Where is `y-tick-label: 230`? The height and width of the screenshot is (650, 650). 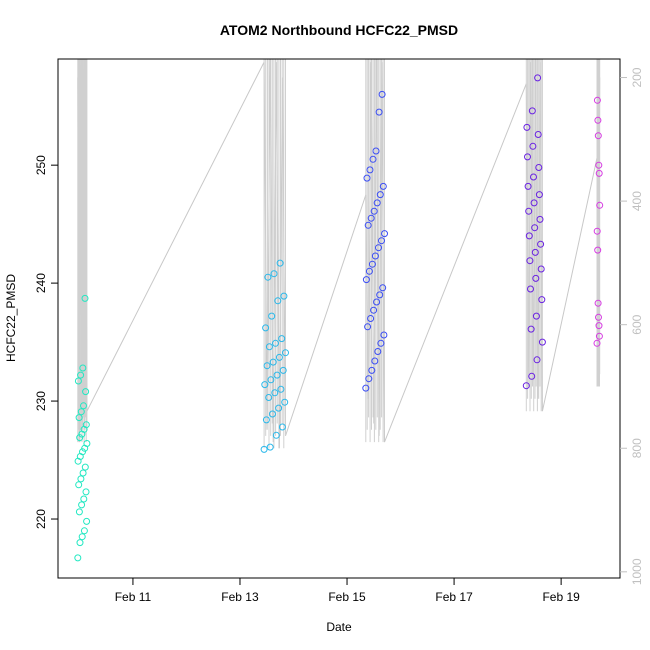 y-tick-label: 230 is located at coordinates (41, 401).